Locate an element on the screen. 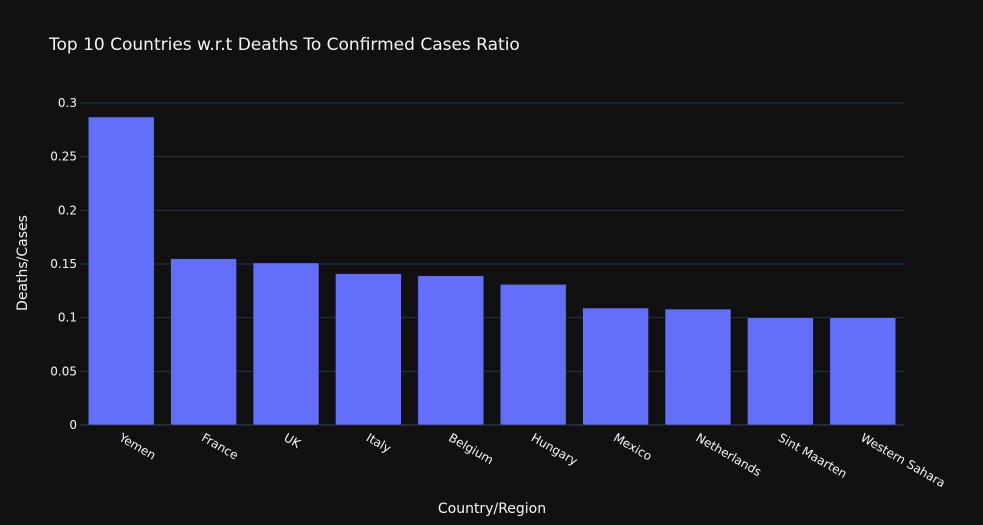  x-axis-label: Country/Region is located at coordinates (492, 509).